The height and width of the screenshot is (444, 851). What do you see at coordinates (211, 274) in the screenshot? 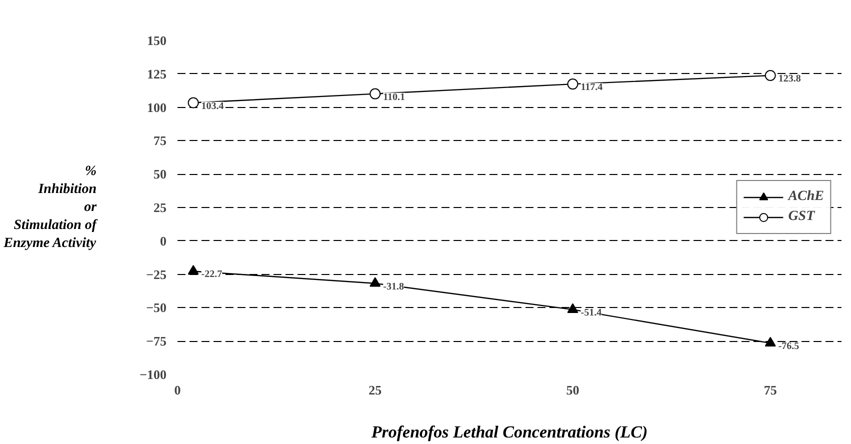
I see `data-label: -22.7` at bounding box center [211, 274].